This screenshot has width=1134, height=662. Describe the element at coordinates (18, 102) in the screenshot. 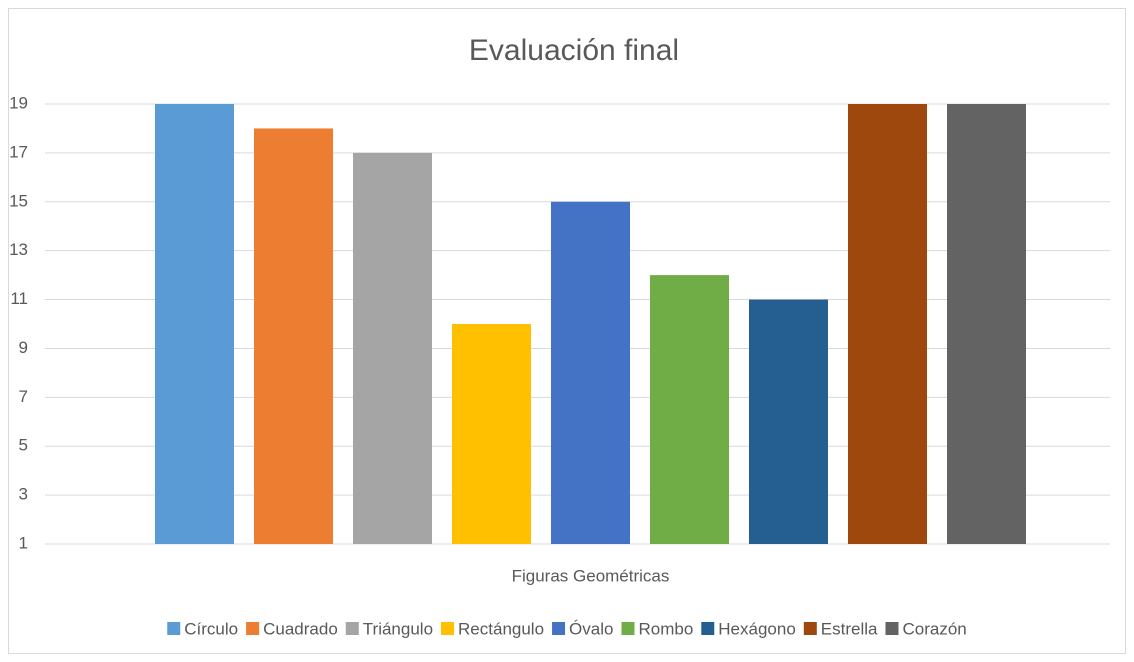

I see `y-tick-label: 19` at that location.